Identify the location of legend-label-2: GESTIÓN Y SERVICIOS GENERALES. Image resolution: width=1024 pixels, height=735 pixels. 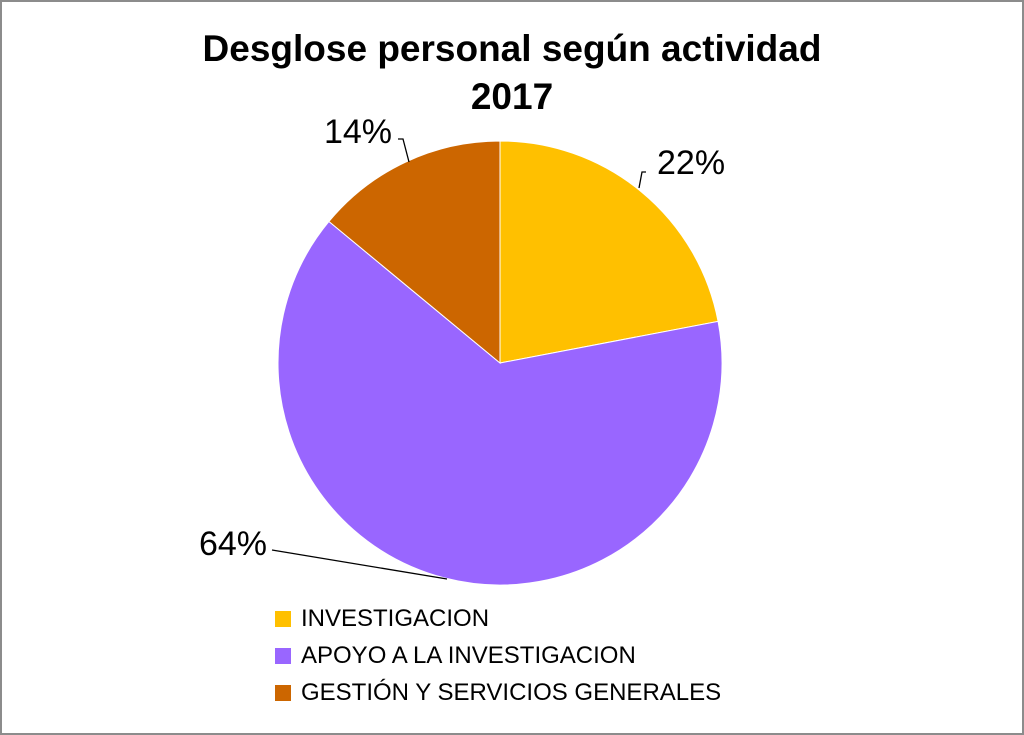
(511, 692).